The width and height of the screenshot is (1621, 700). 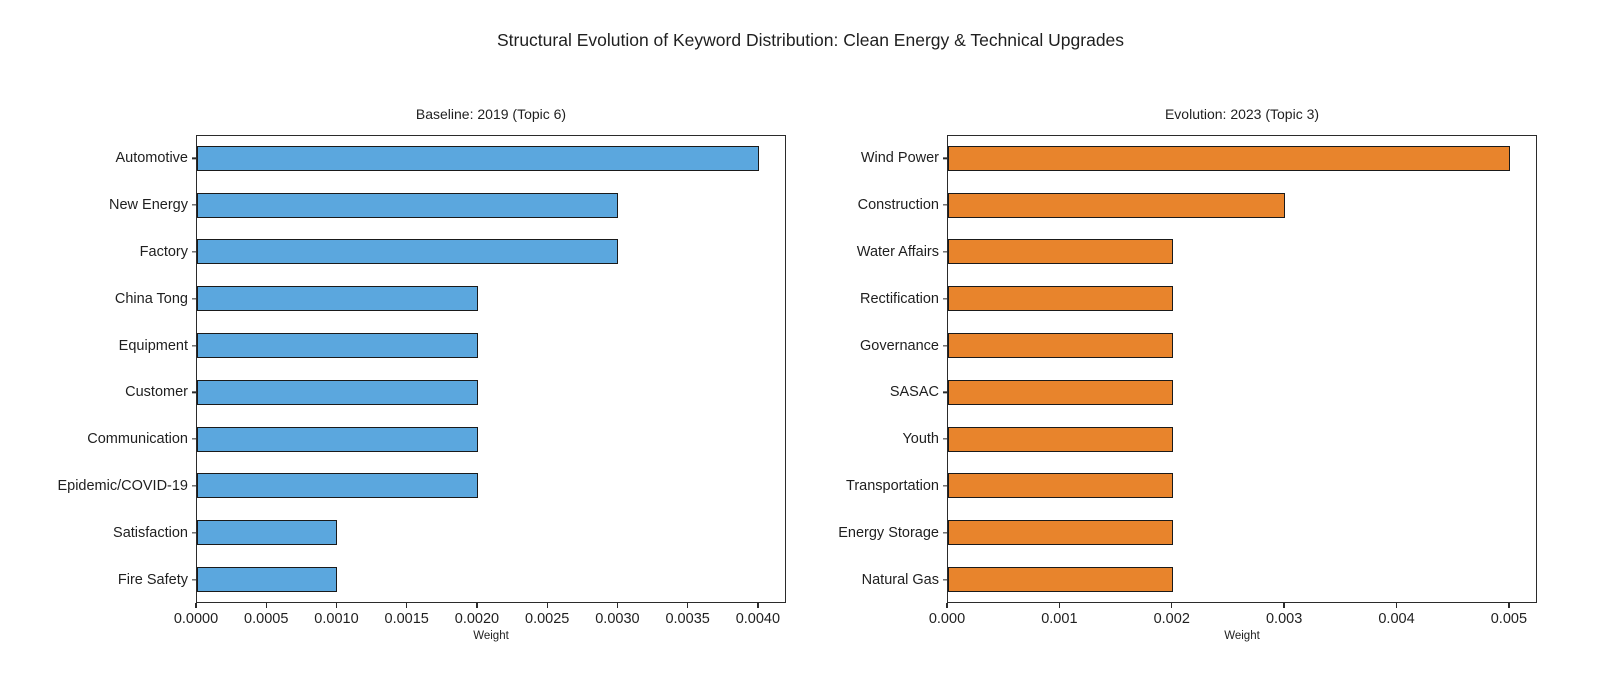 What do you see at coordinates (122, 486) in the screenshot?
I see `y-axis-label: Epidemic/COVID-19` at bounding box center [122, 486].